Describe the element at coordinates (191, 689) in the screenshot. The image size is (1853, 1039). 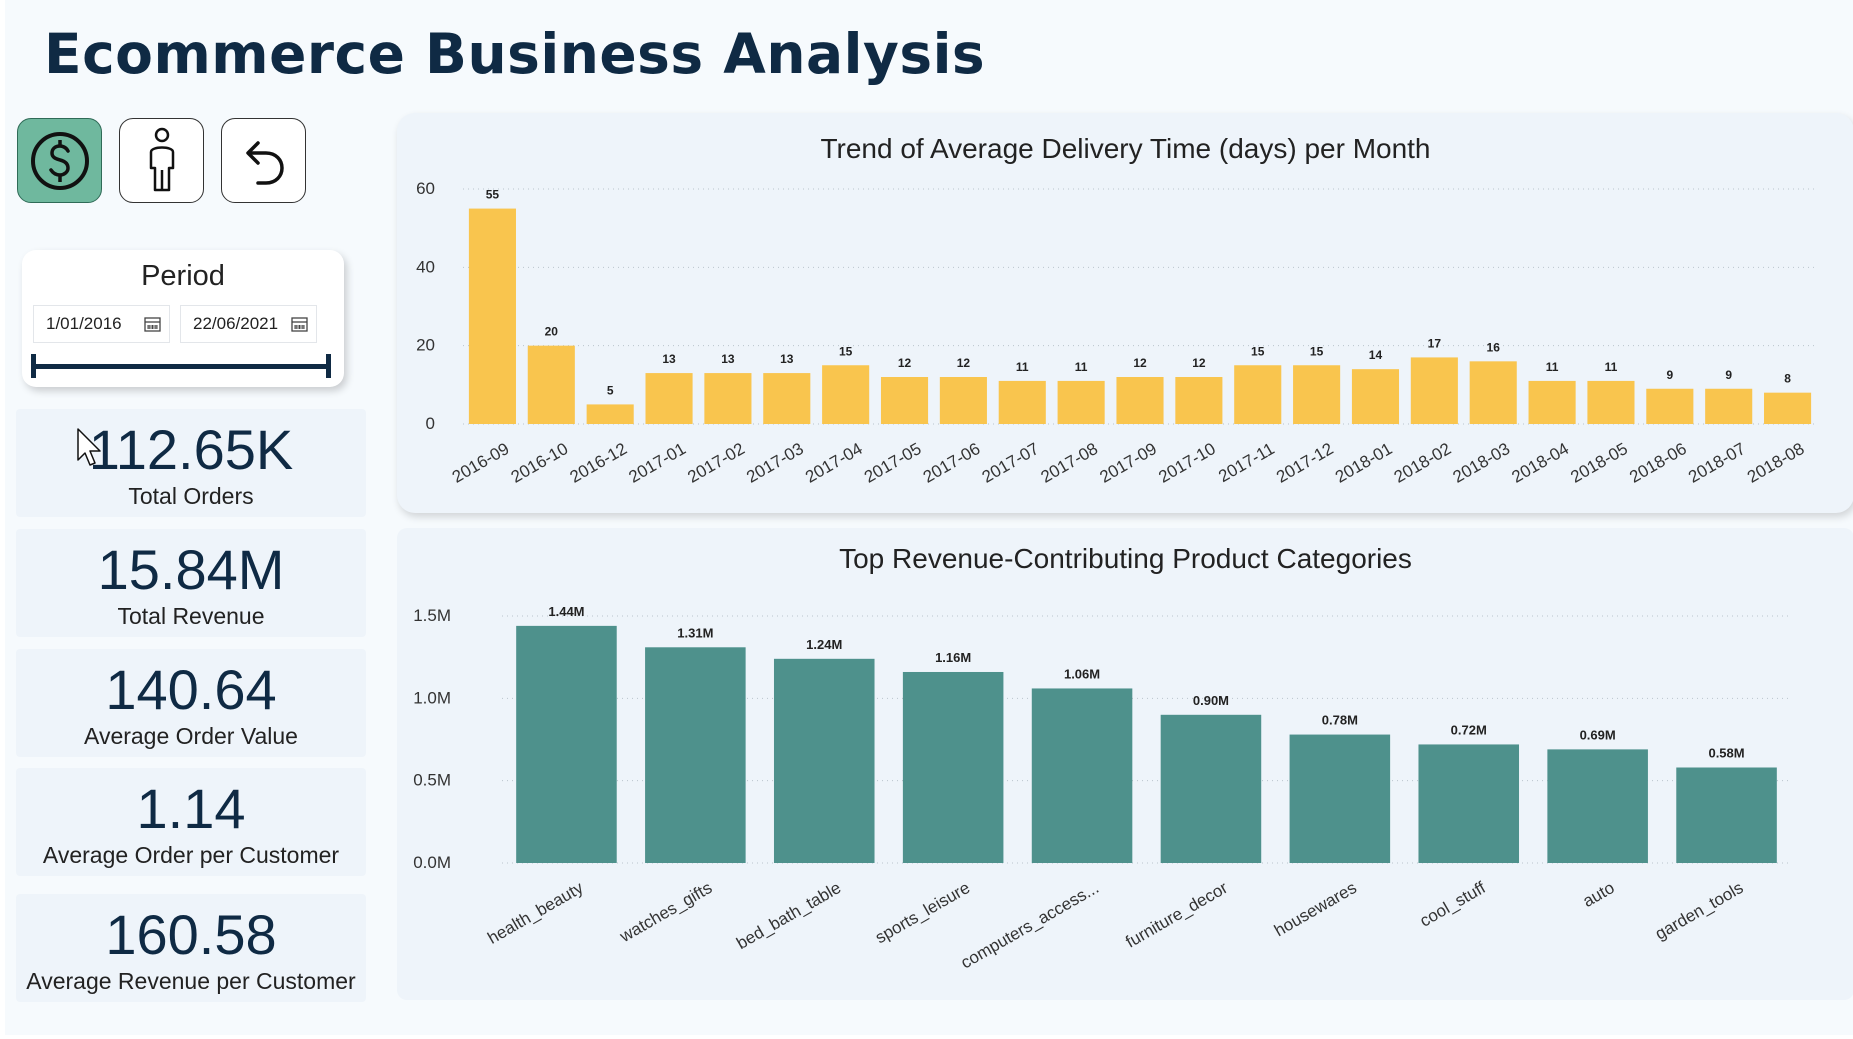
I see `kpi-value: 140.64` at that location.